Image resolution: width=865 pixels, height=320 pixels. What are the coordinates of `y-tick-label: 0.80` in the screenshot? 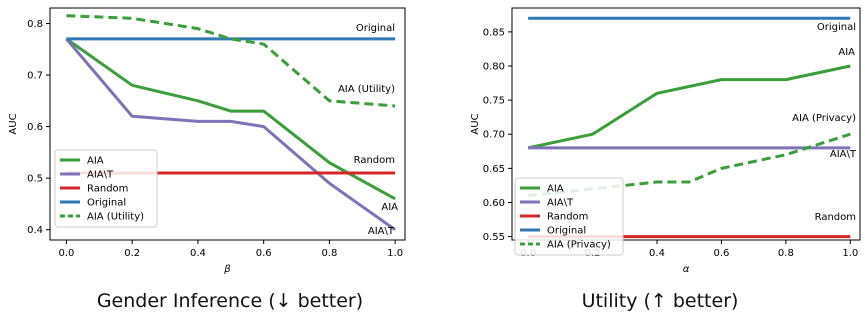 It's located at (494, 67).